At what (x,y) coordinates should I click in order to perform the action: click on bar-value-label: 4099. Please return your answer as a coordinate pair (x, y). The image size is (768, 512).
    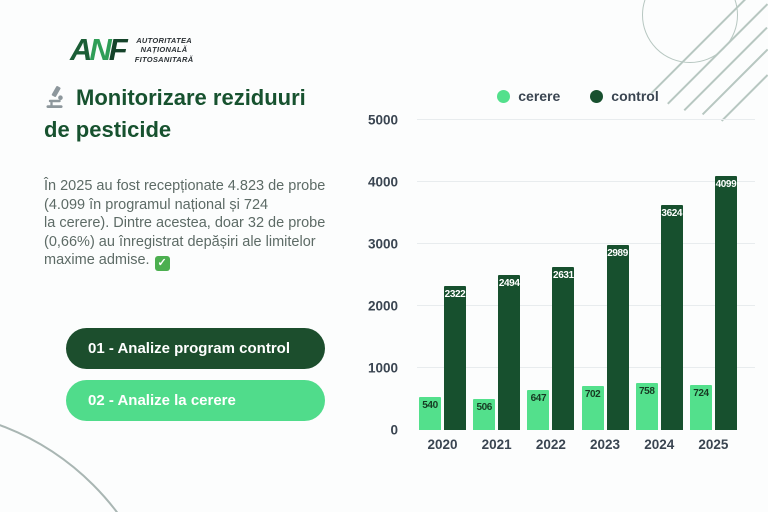
    Looking at the image, I should click on (726, 184).